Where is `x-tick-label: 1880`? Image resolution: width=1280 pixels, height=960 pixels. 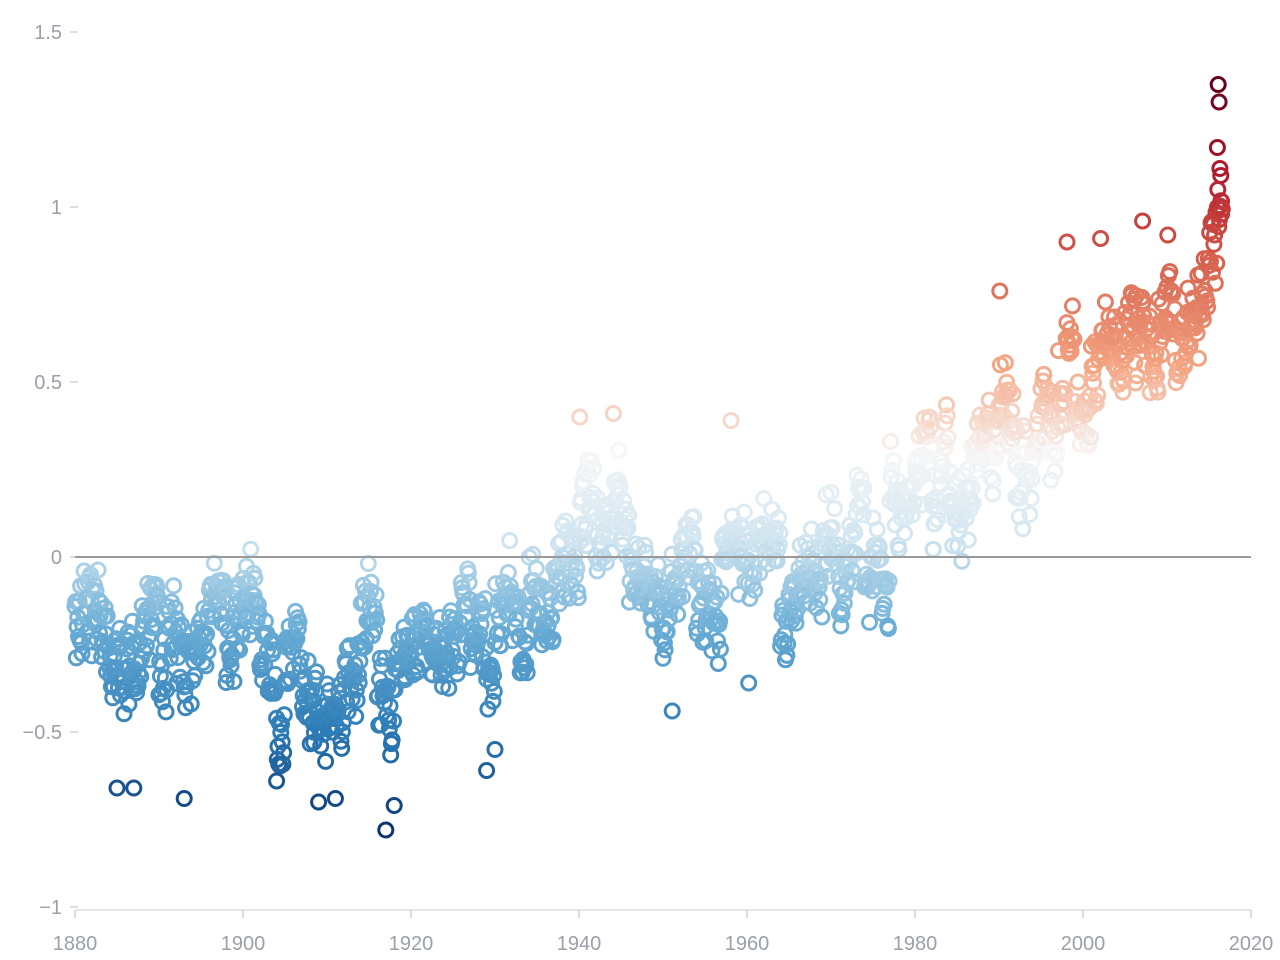
x-tick-label: 1880 is located at coordinates (75, 944).